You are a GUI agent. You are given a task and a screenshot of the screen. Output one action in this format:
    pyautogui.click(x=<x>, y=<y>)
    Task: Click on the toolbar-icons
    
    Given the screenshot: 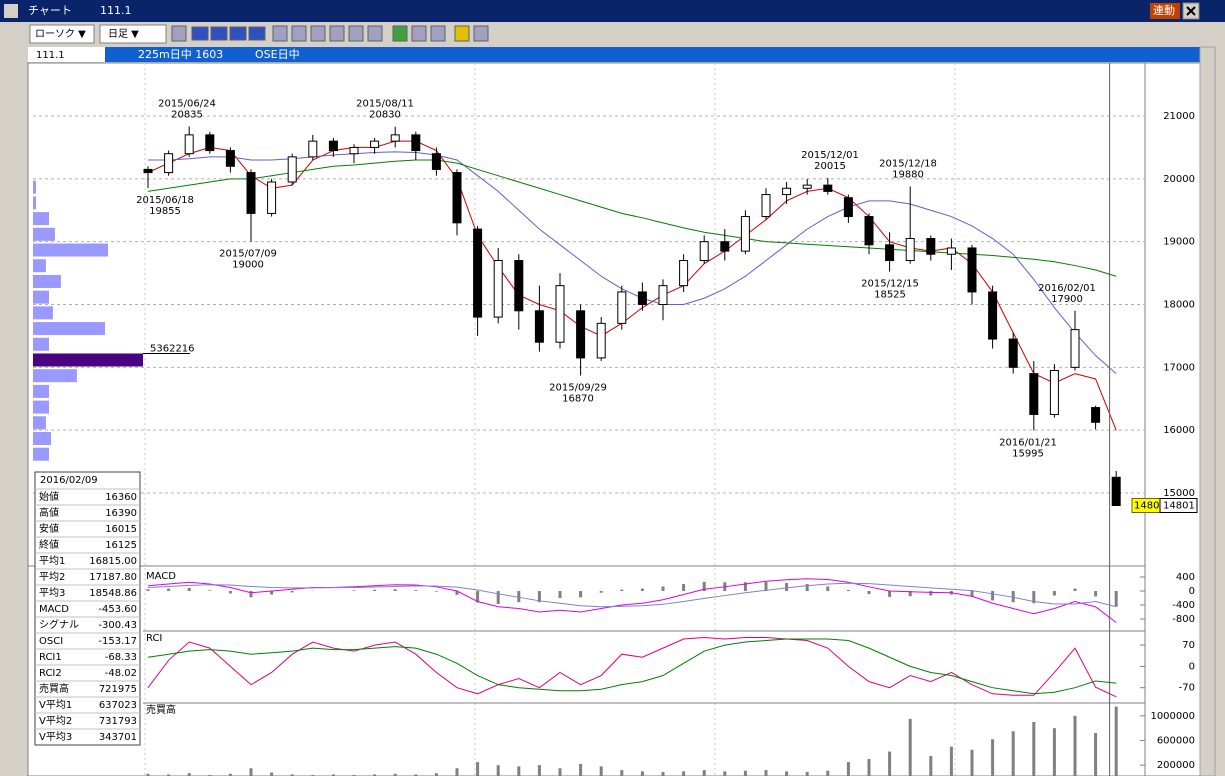 What is the action you would take?
    pyautogui.click(x=330, y=33)
    